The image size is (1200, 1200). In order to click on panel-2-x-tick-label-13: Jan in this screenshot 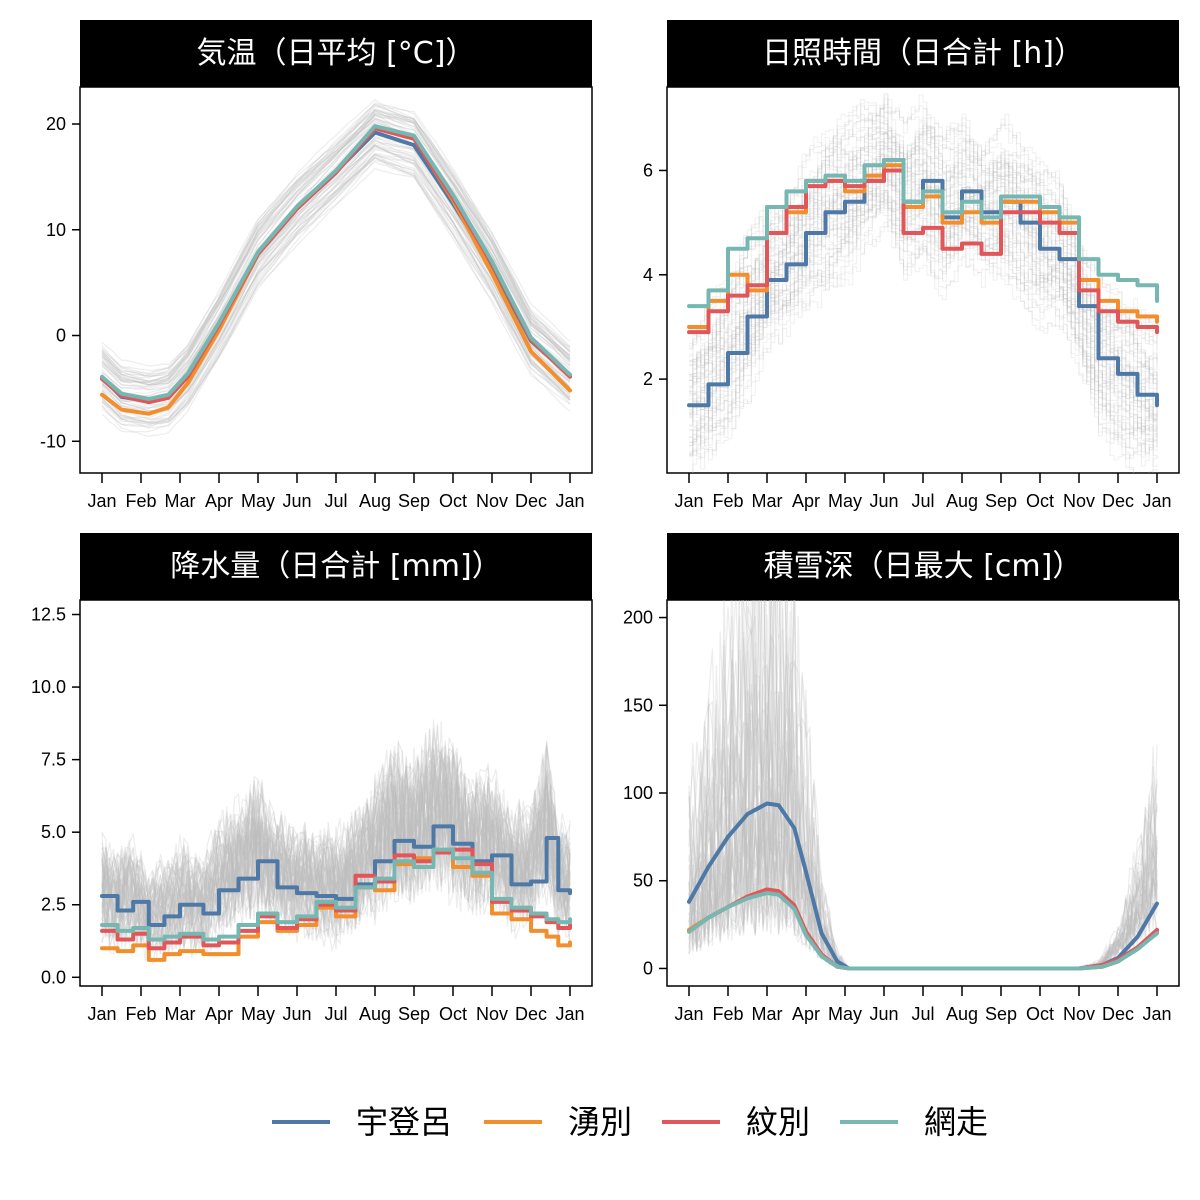, I will do `click(1156, 501)`.